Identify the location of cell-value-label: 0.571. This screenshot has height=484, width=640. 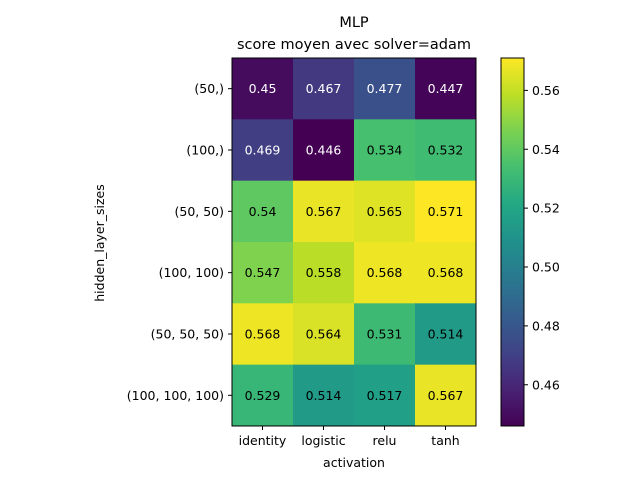
(446, 211).